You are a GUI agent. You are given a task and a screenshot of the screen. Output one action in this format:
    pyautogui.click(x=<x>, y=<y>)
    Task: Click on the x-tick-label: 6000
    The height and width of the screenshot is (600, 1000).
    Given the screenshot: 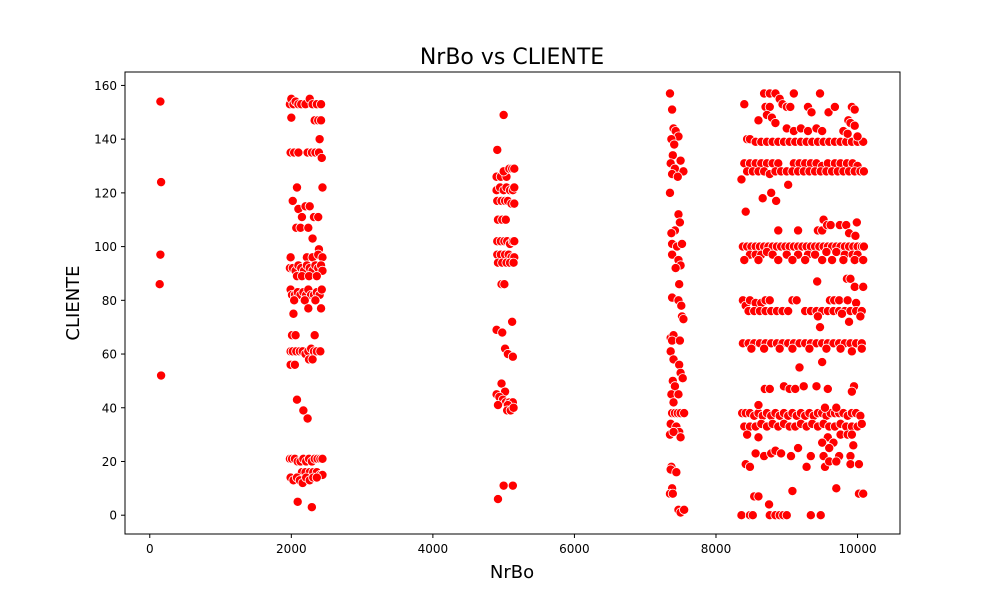 What is the action you would take?
    pyautogui.click(x=574, y=549)
    